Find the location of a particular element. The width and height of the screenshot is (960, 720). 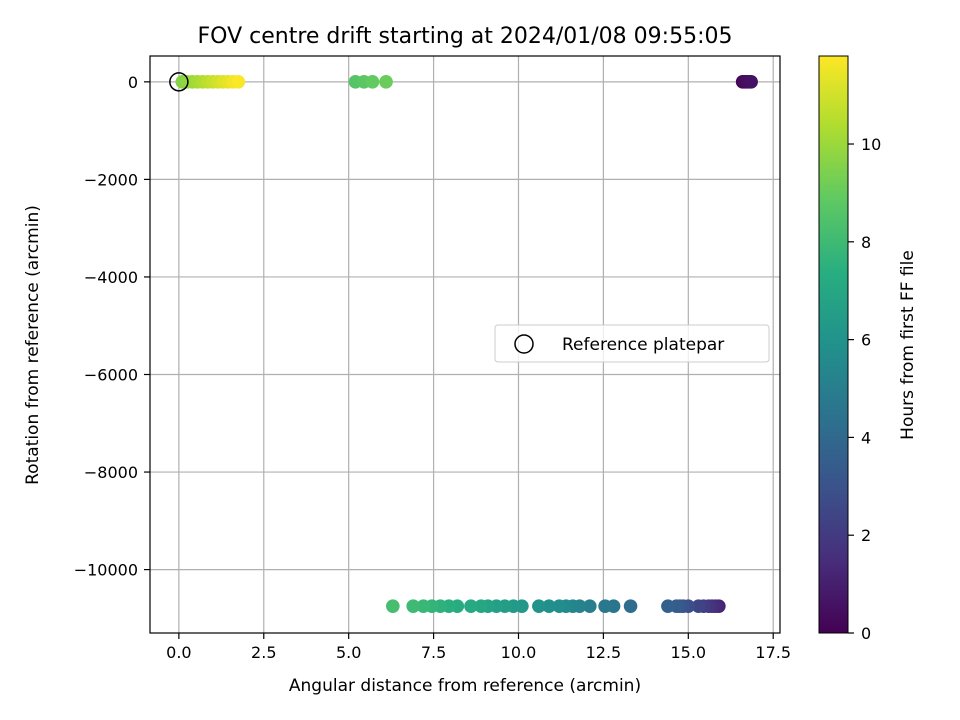

colorbar-ticks: 0 2 4 6 8 10 is located at coordinates (864, 389).